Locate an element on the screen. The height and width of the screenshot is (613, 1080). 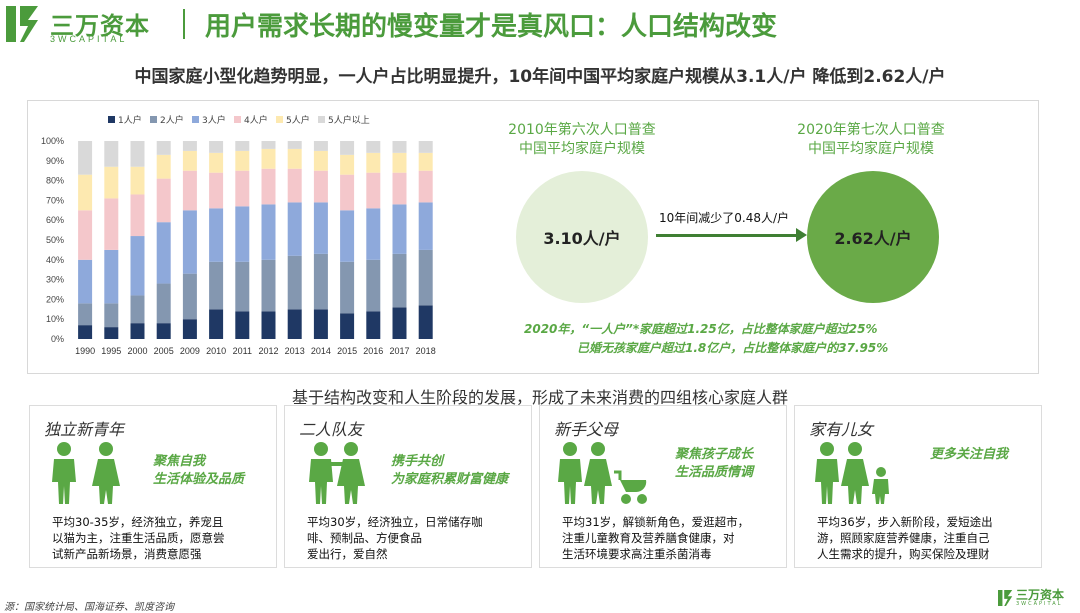
census-2020-label: 2020年第七次人口普查 中国平均家庭户规模 is located at coordinates (871, 140).